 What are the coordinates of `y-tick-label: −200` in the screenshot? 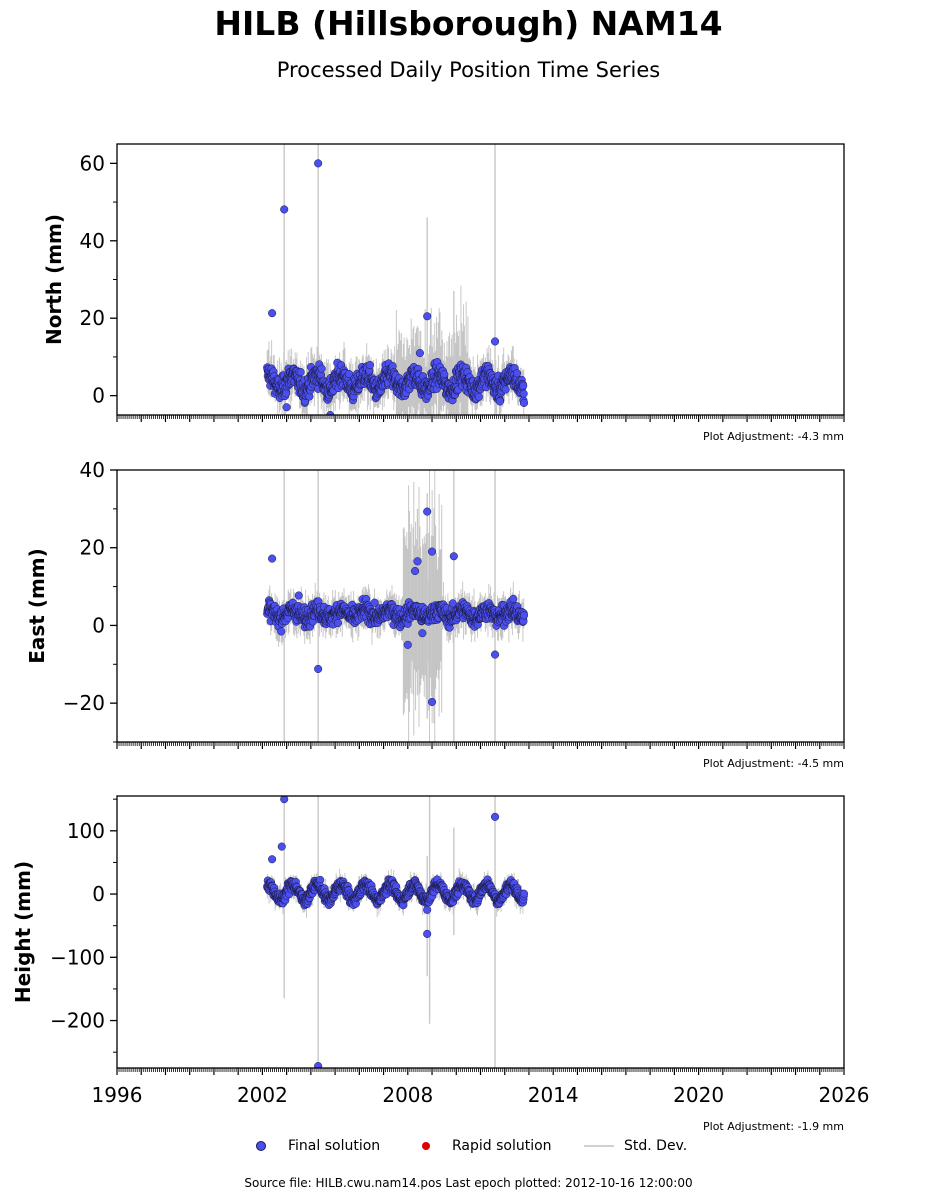 It's located at (77, 1021).